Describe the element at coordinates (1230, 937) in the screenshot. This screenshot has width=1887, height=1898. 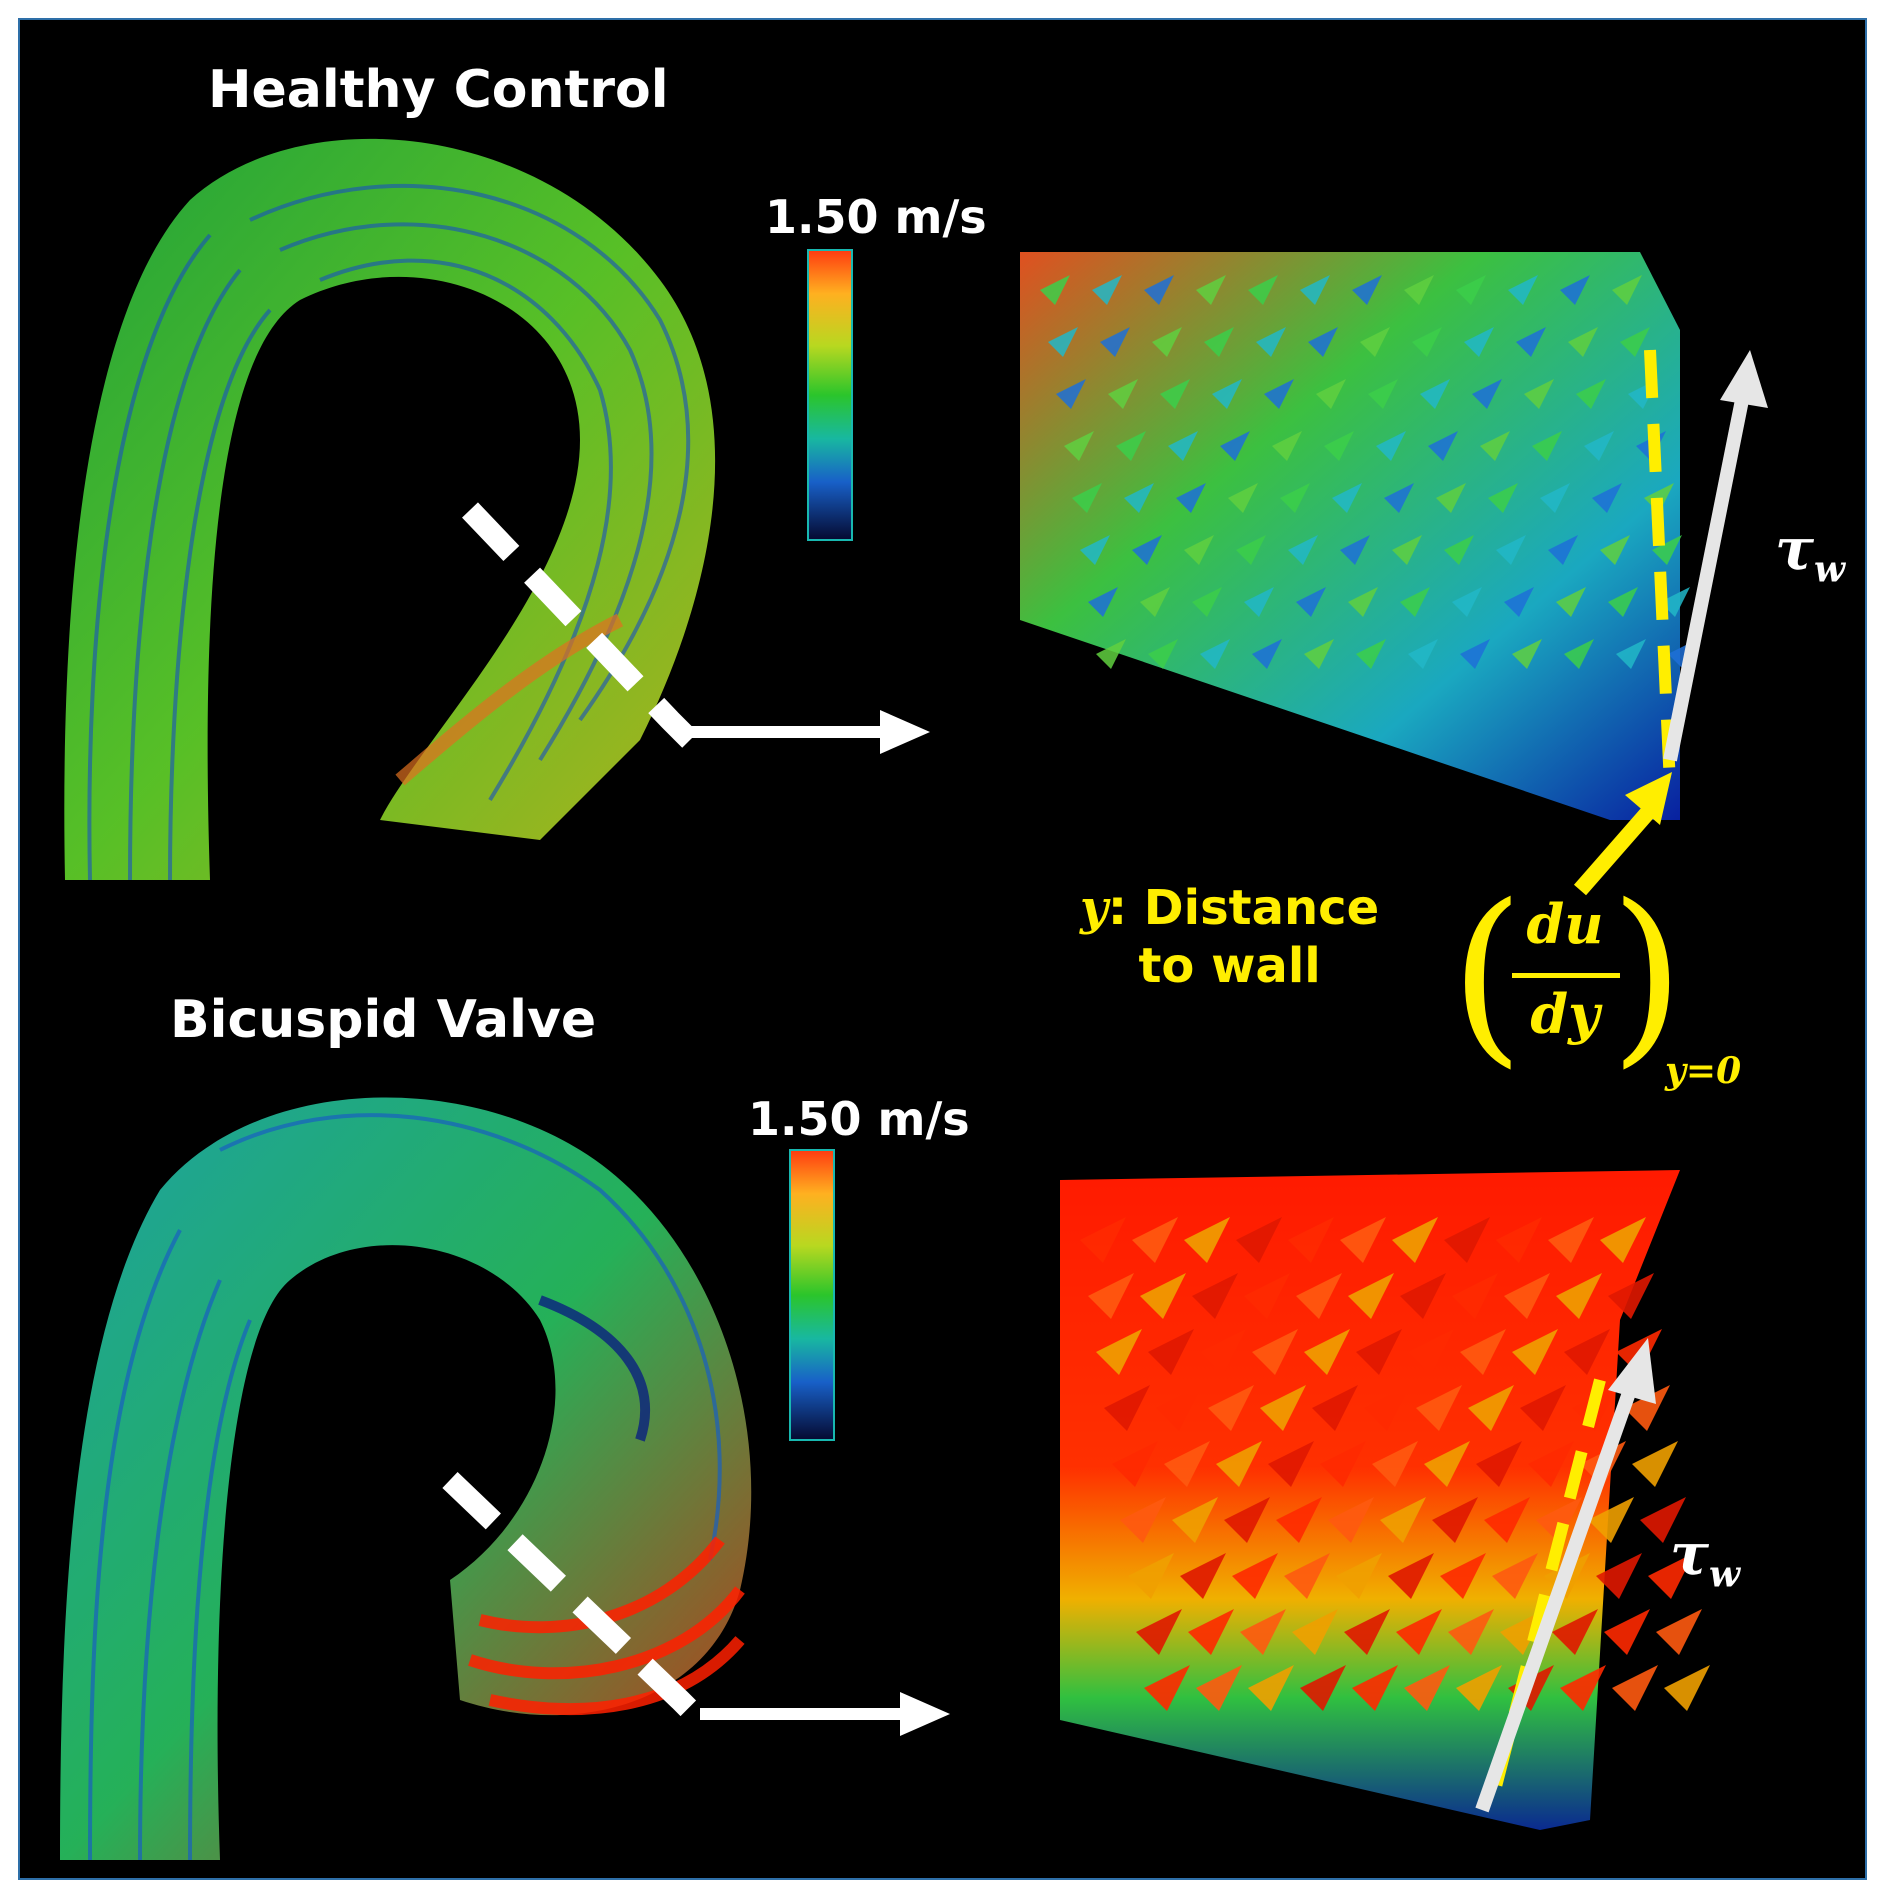
I see `distance-to-wall-label: y: Distance to wall` at that location.